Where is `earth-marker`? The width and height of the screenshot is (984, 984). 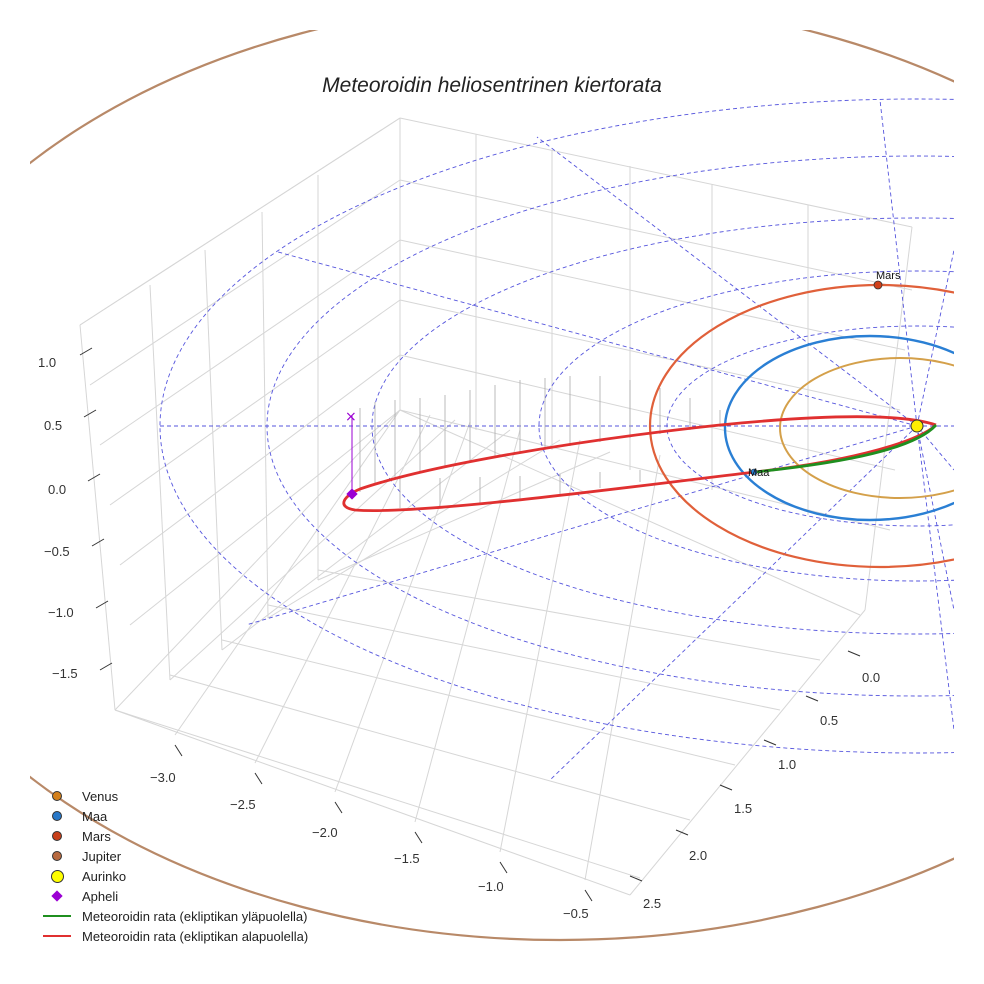 earth-marker is located at coordinates (754, 472).